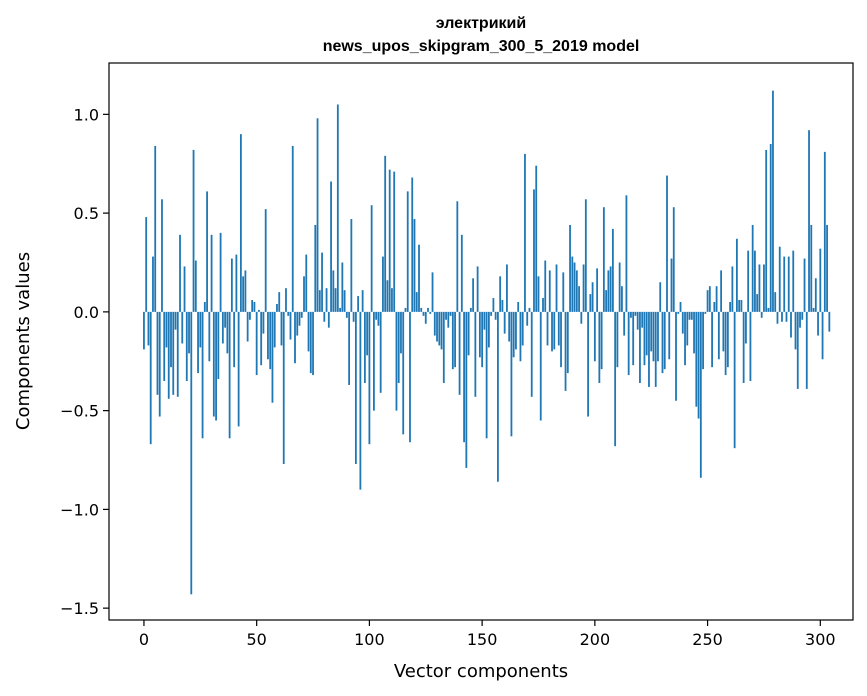 Image resolution: width=867 pixels, height=696 pixels. Describe the element at coordinates (481, 671) in the screenshot. I see `x-axis-label: Vector components` at that location.